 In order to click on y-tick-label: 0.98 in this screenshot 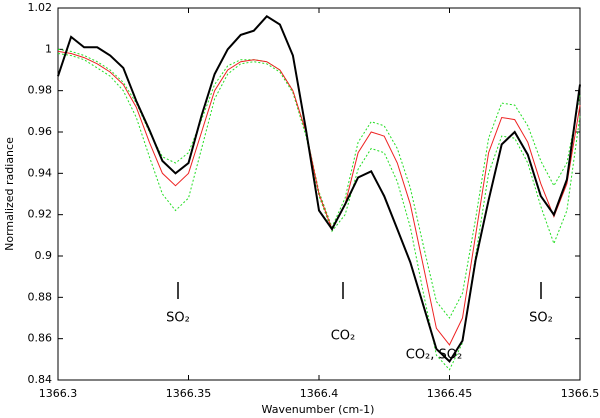, I will do `click(40, 90)`.